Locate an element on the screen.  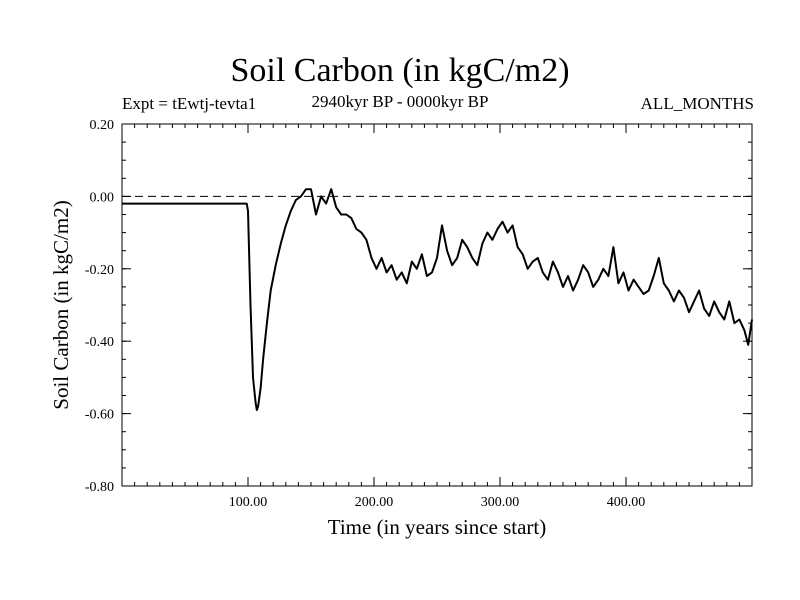
chart-title: Soil Carbon (in kgC/m2) is located at coordinates (400, 70).